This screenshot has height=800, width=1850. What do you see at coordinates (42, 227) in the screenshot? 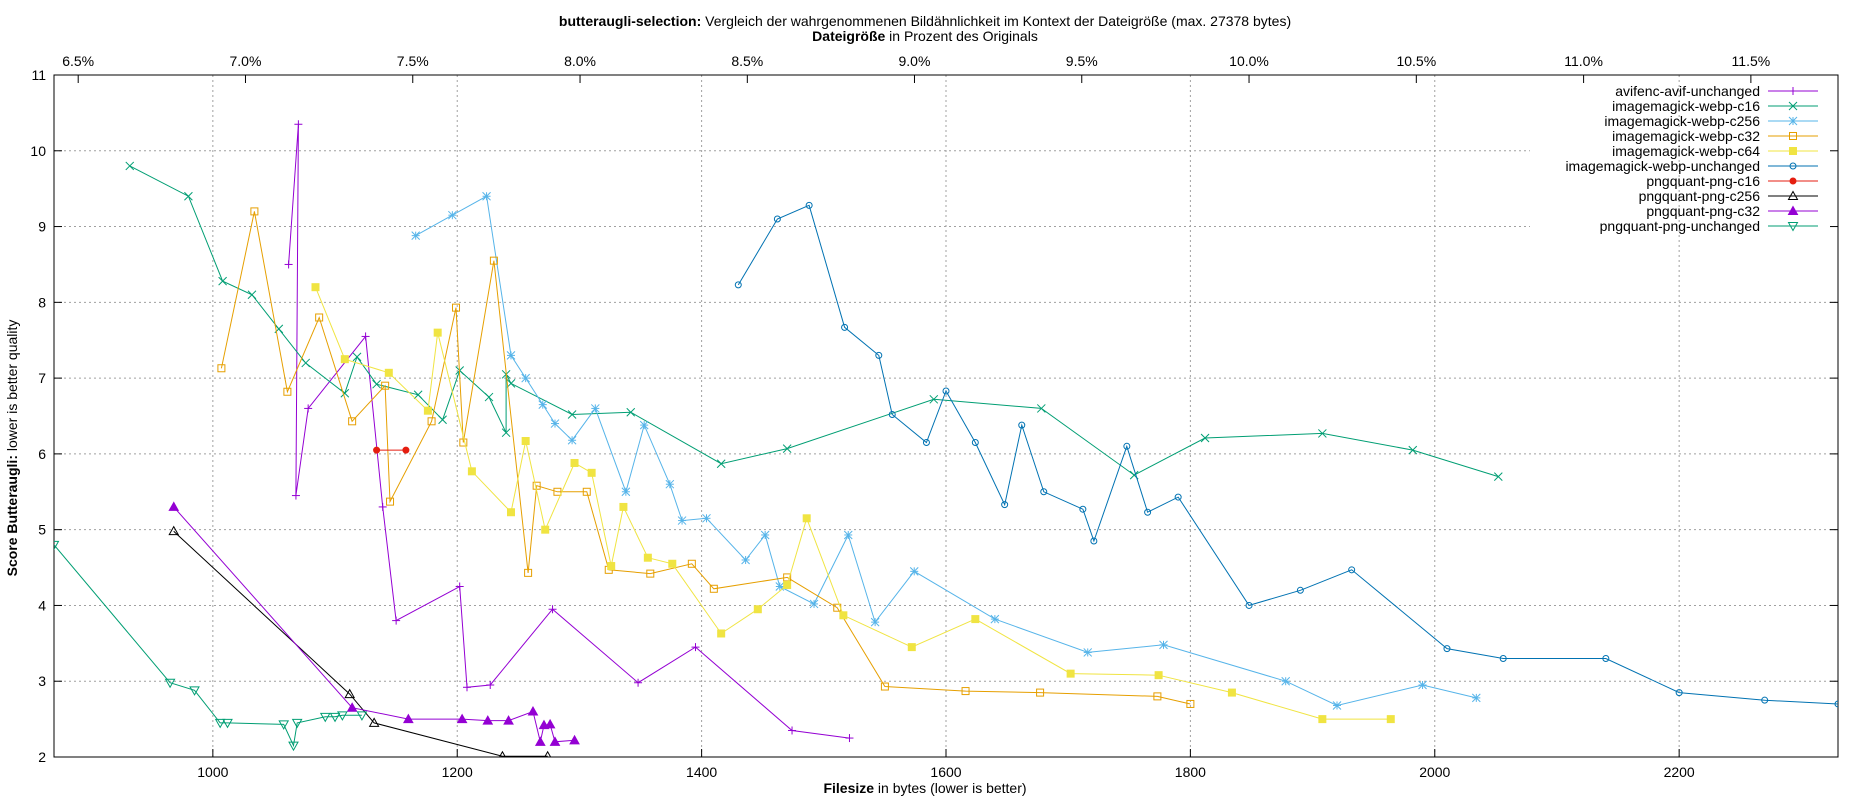
I see `y-tick-label: 9` at bounding box center [42, 227].